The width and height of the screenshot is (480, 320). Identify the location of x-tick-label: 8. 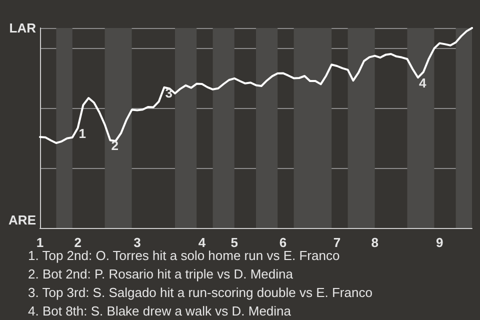
(374, 242).